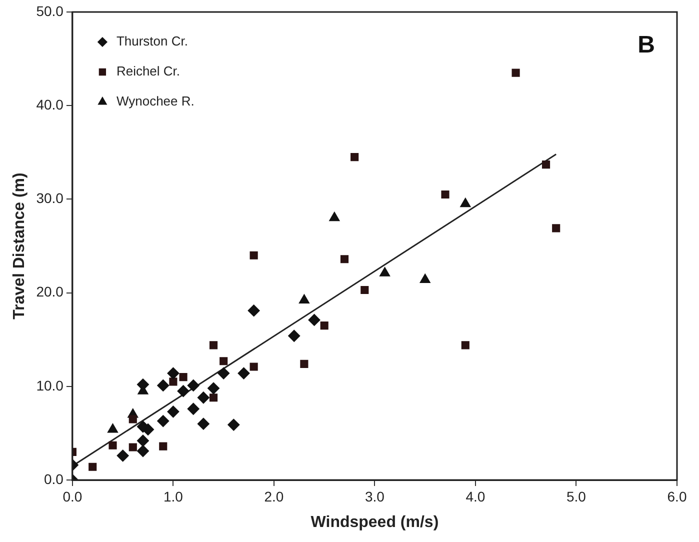 The height and width of the screenshot is (542, 699). I want to click on annotation: B, so click(646, 45).